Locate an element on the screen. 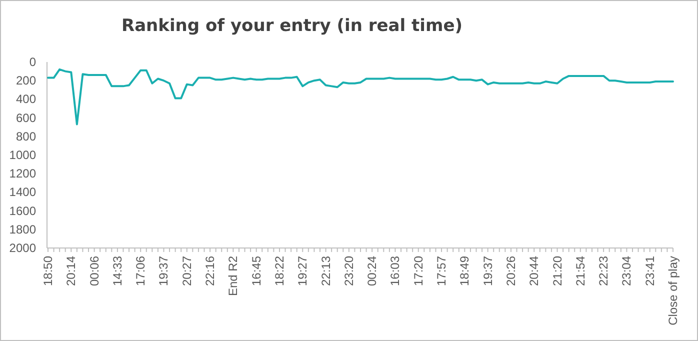 Image resolution: width=698 pixels, height=341 pixels. x-tick-label: 22:23 is located at coordinates (603, 271).